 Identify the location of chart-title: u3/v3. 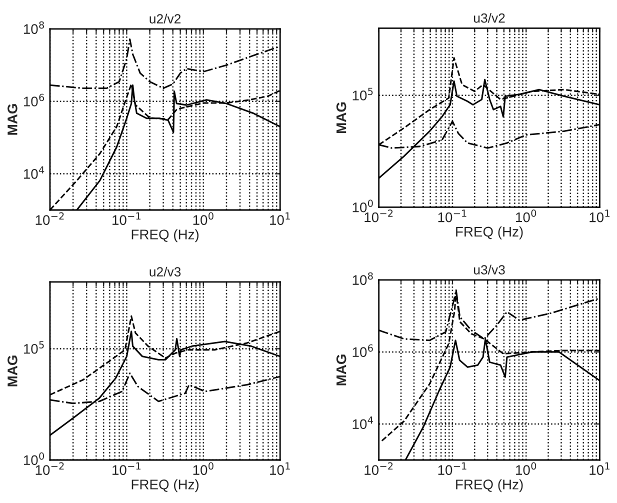
(489, 269).